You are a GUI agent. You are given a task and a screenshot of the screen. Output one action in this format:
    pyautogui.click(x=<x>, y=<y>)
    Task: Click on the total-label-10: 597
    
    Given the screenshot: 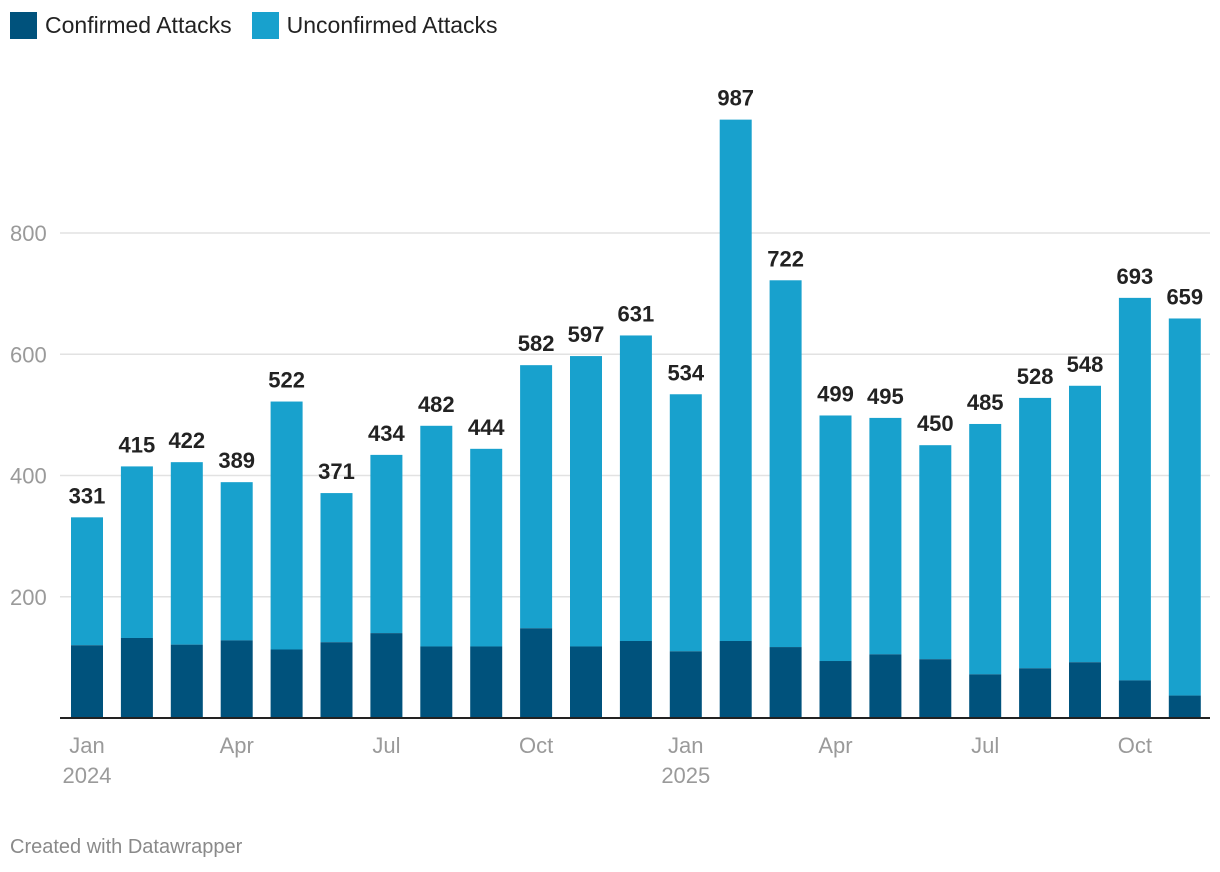 What is the action you would take?
    pyautogui.click(x=586, y=334)
    